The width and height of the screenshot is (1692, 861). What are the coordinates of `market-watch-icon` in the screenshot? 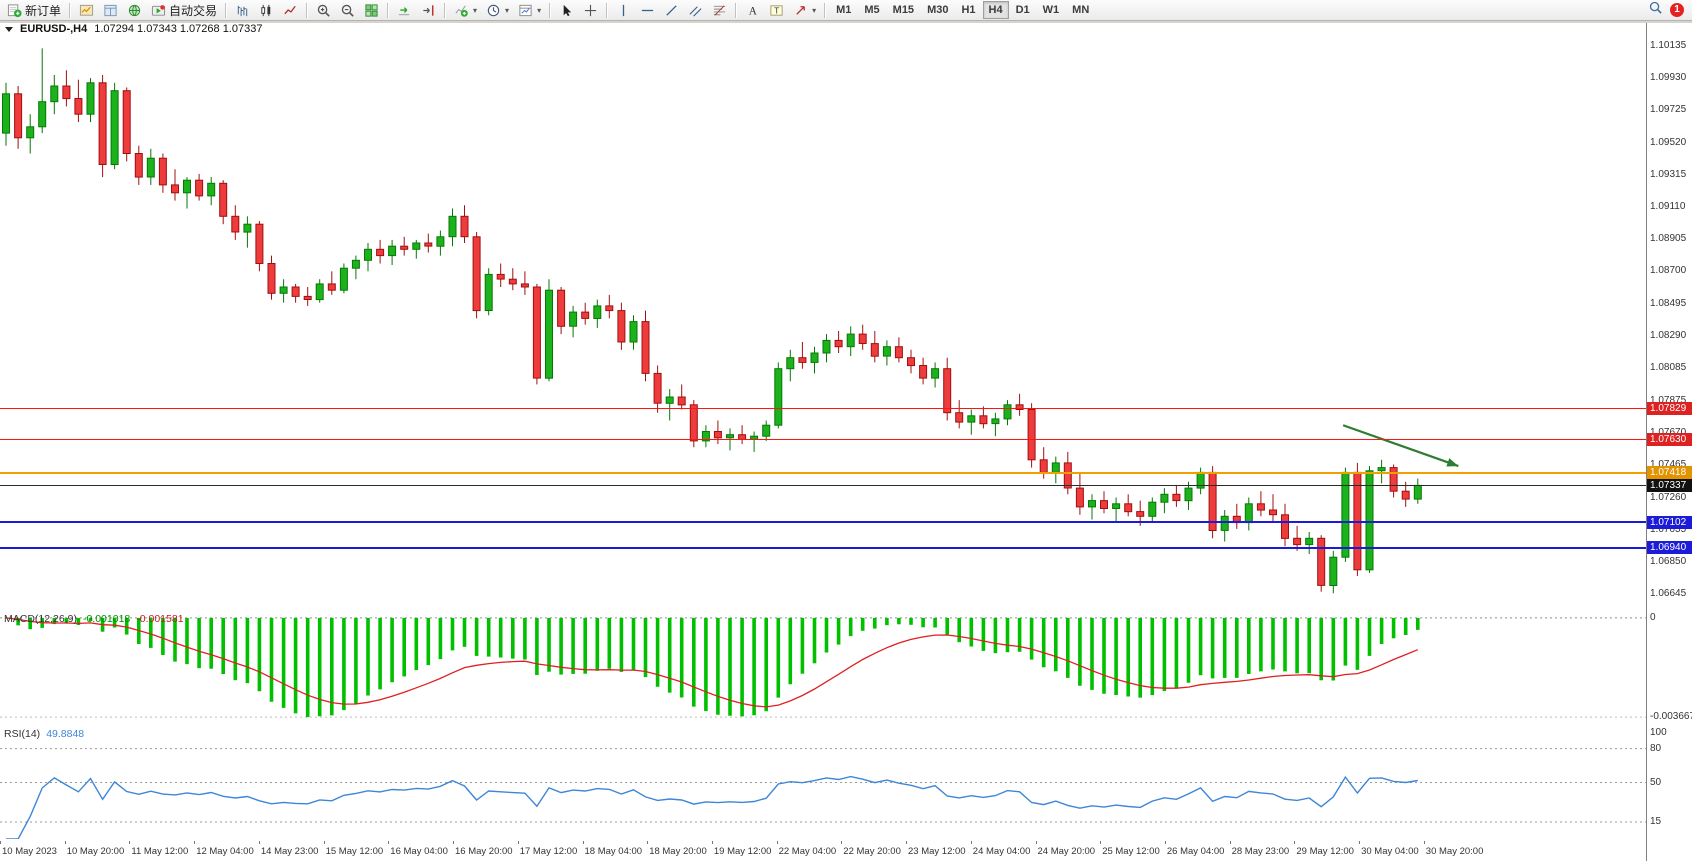 It's located at (86, 10).